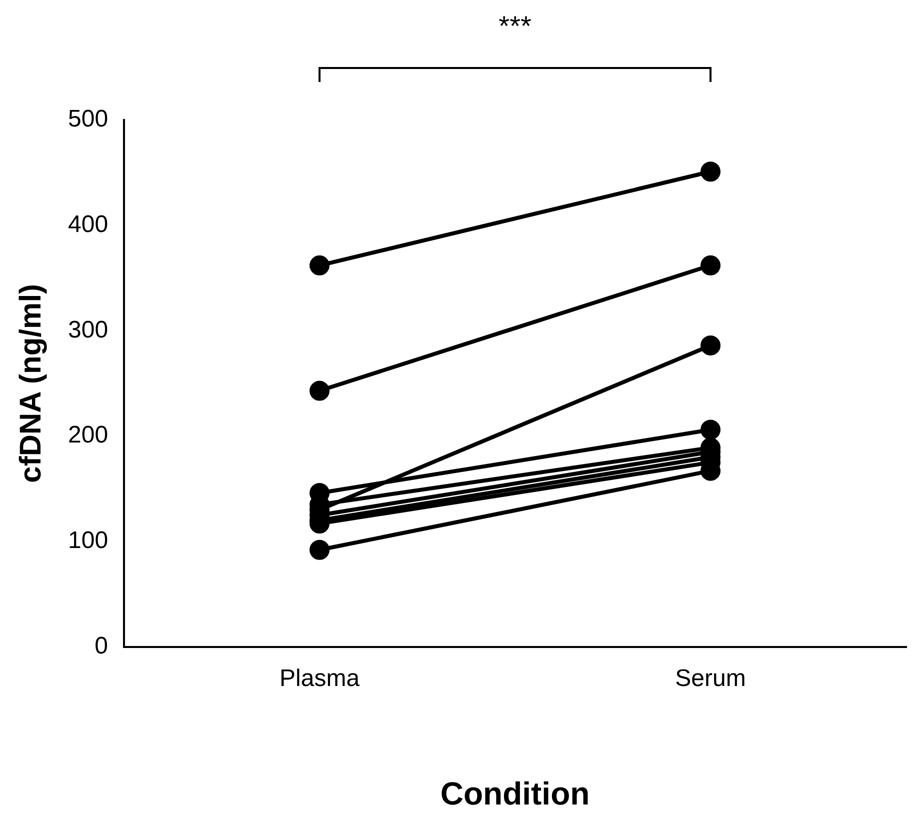  Describe the element at coordinates (101, 646) in the screenshot. I see `y-tick-label: 0` at that location.